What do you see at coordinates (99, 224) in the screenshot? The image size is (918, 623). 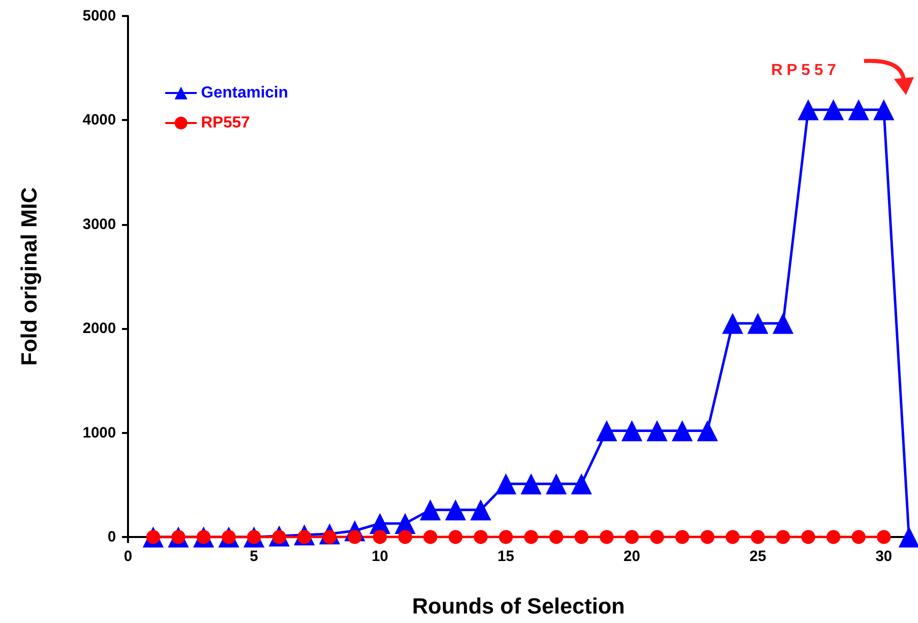 I see `y-tick-label: 3000` at bounding box center [99, 224].